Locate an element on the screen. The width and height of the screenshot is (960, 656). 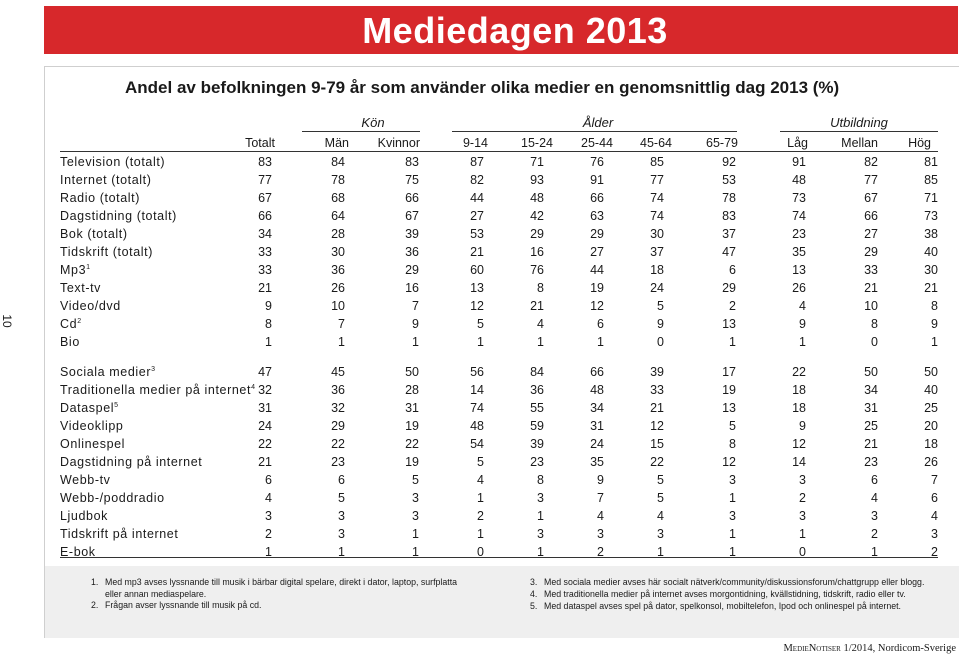
table-cell: 30 is located at coordinates (931, 270).